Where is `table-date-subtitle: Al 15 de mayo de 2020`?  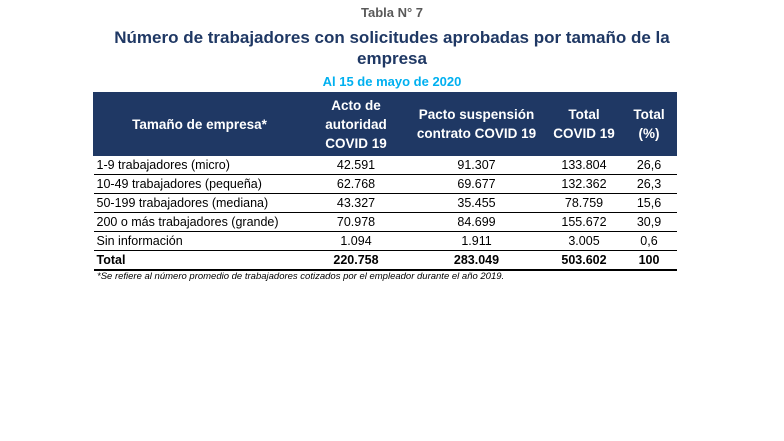 table-date-subtitle: Al 15 de mayo de 2020 is located at coordinates (392, 81).